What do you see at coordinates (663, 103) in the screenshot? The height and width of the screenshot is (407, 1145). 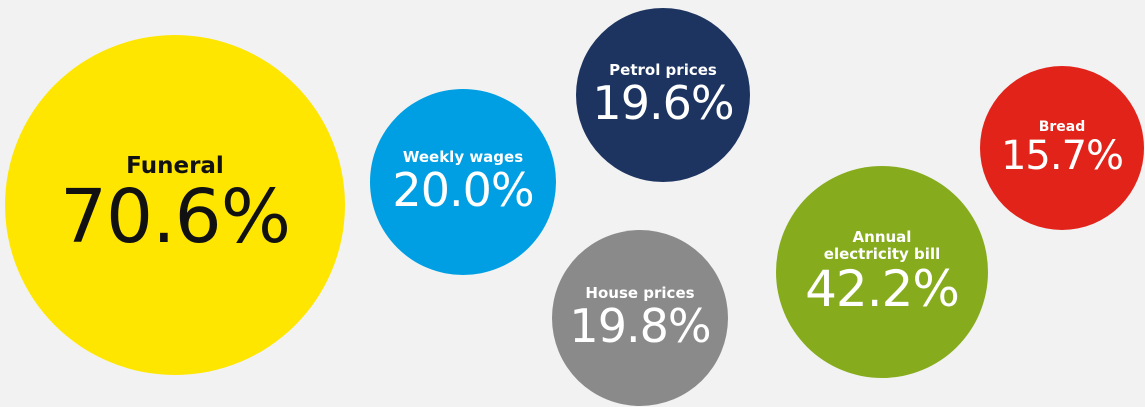 I see `bubble-value: 19.6%` at bounding box center [663, 103].